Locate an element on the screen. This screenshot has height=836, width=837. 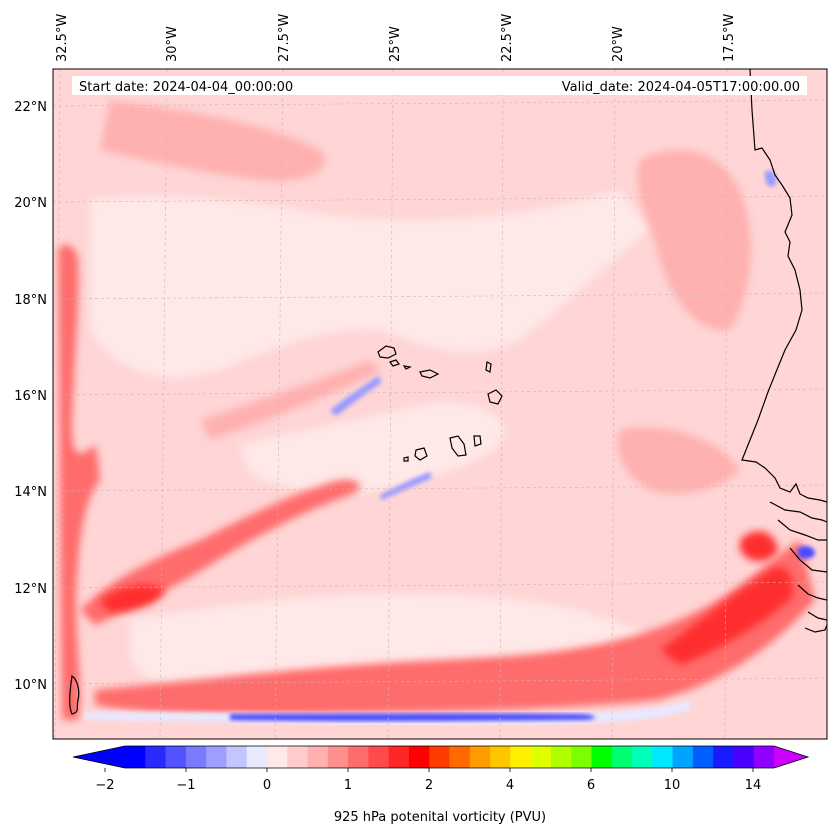
pv-negative-streak-east is located at coordinates (406, 486).